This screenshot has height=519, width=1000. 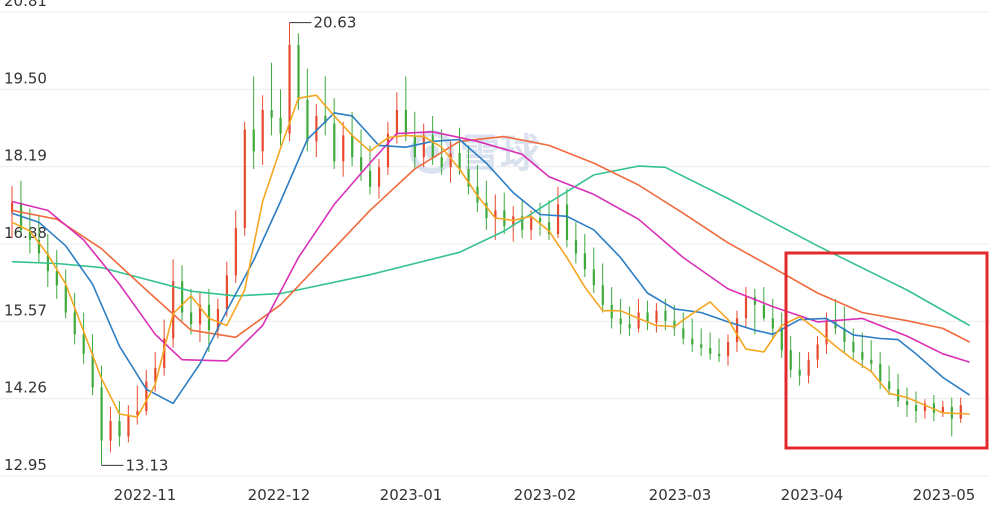 What do you see at coordinates (812, 495) in the screenshot?
I see `x-tick-label: 2023-04` at bounding box center [812, 495].